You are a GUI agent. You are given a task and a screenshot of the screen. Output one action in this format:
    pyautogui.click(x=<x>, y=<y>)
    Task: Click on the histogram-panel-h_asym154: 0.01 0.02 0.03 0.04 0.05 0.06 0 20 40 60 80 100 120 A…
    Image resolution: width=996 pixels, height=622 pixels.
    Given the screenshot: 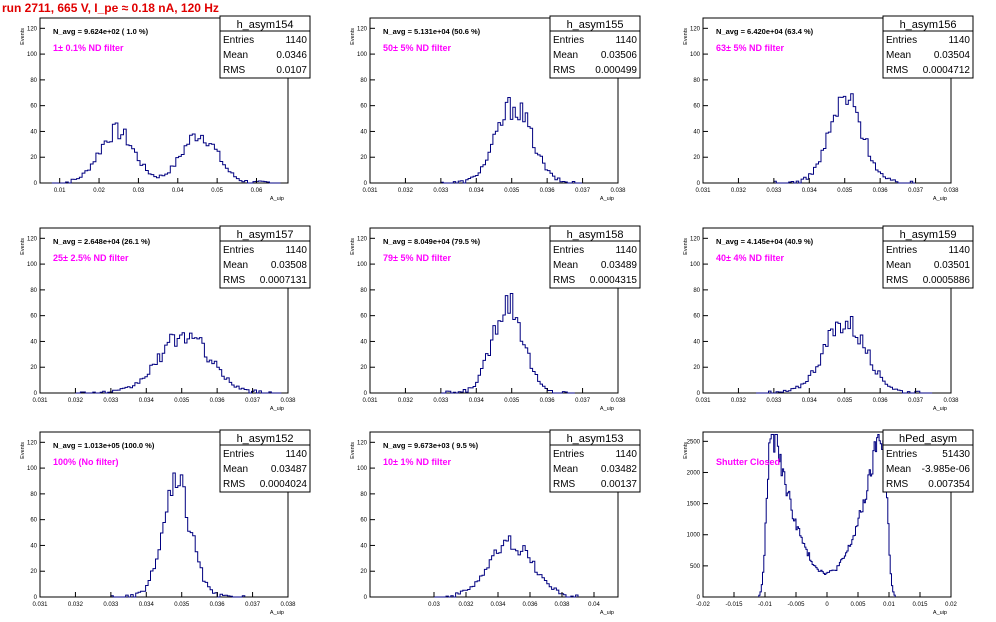 What is the action you would take?
    pyautogui.click(x=165, y=108)
    